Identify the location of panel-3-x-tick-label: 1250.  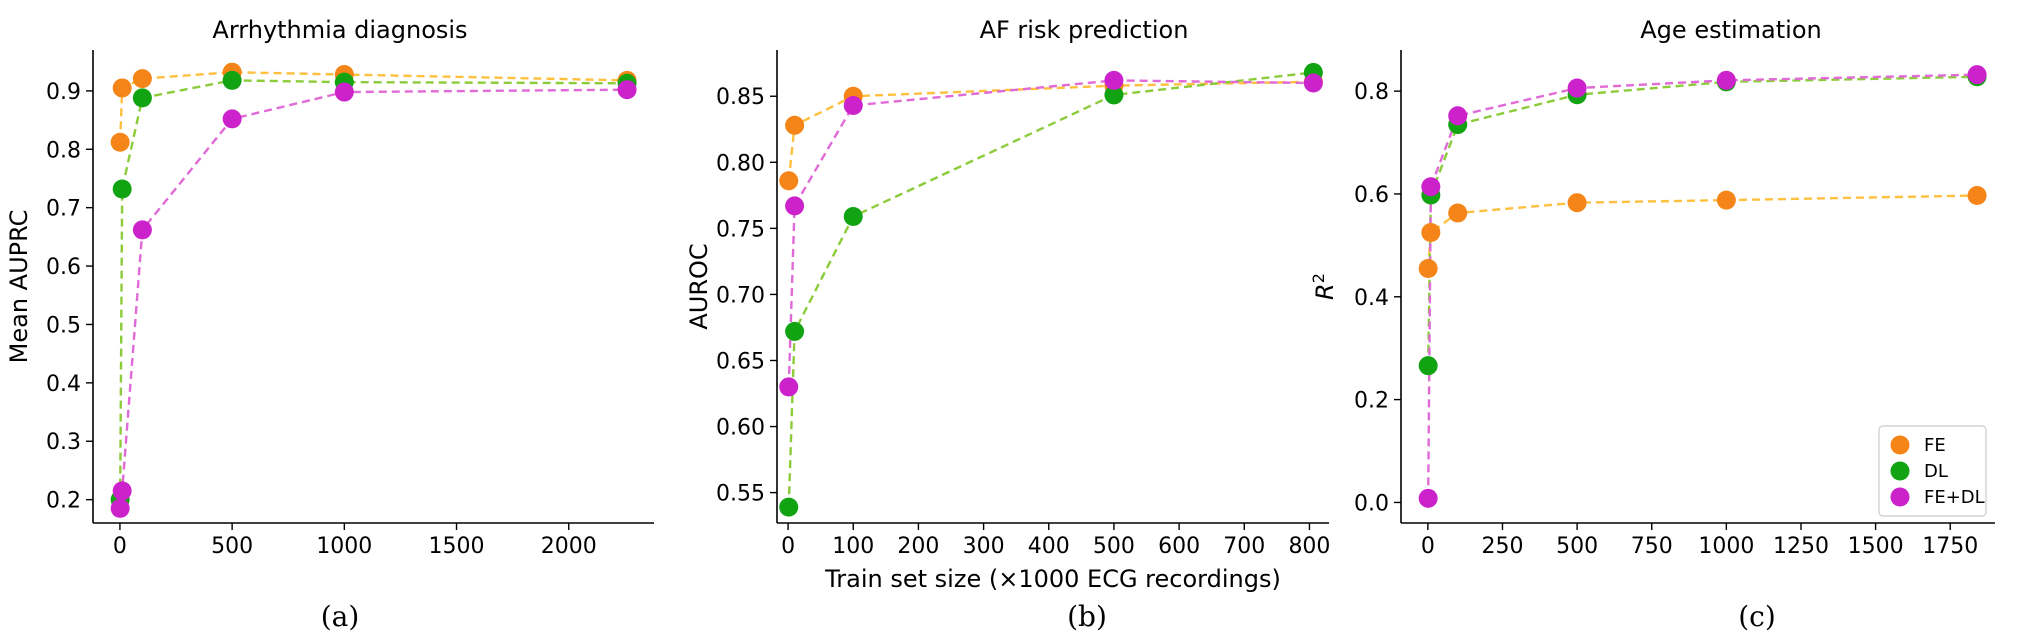
(1801, 546).